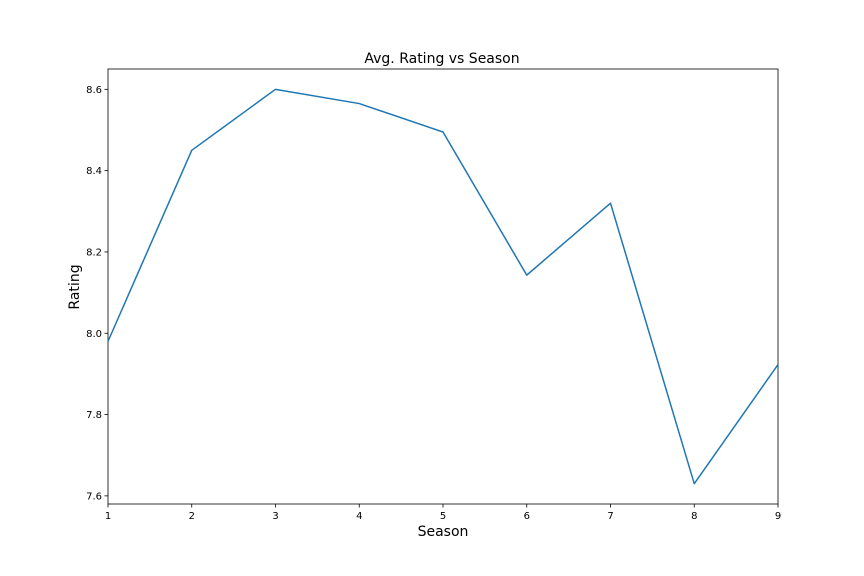 This screenshot has width=864, height=576. Describe the element at coordinates (443, 516) in the screenshot. I see `x-tick-label: 5` at that location.